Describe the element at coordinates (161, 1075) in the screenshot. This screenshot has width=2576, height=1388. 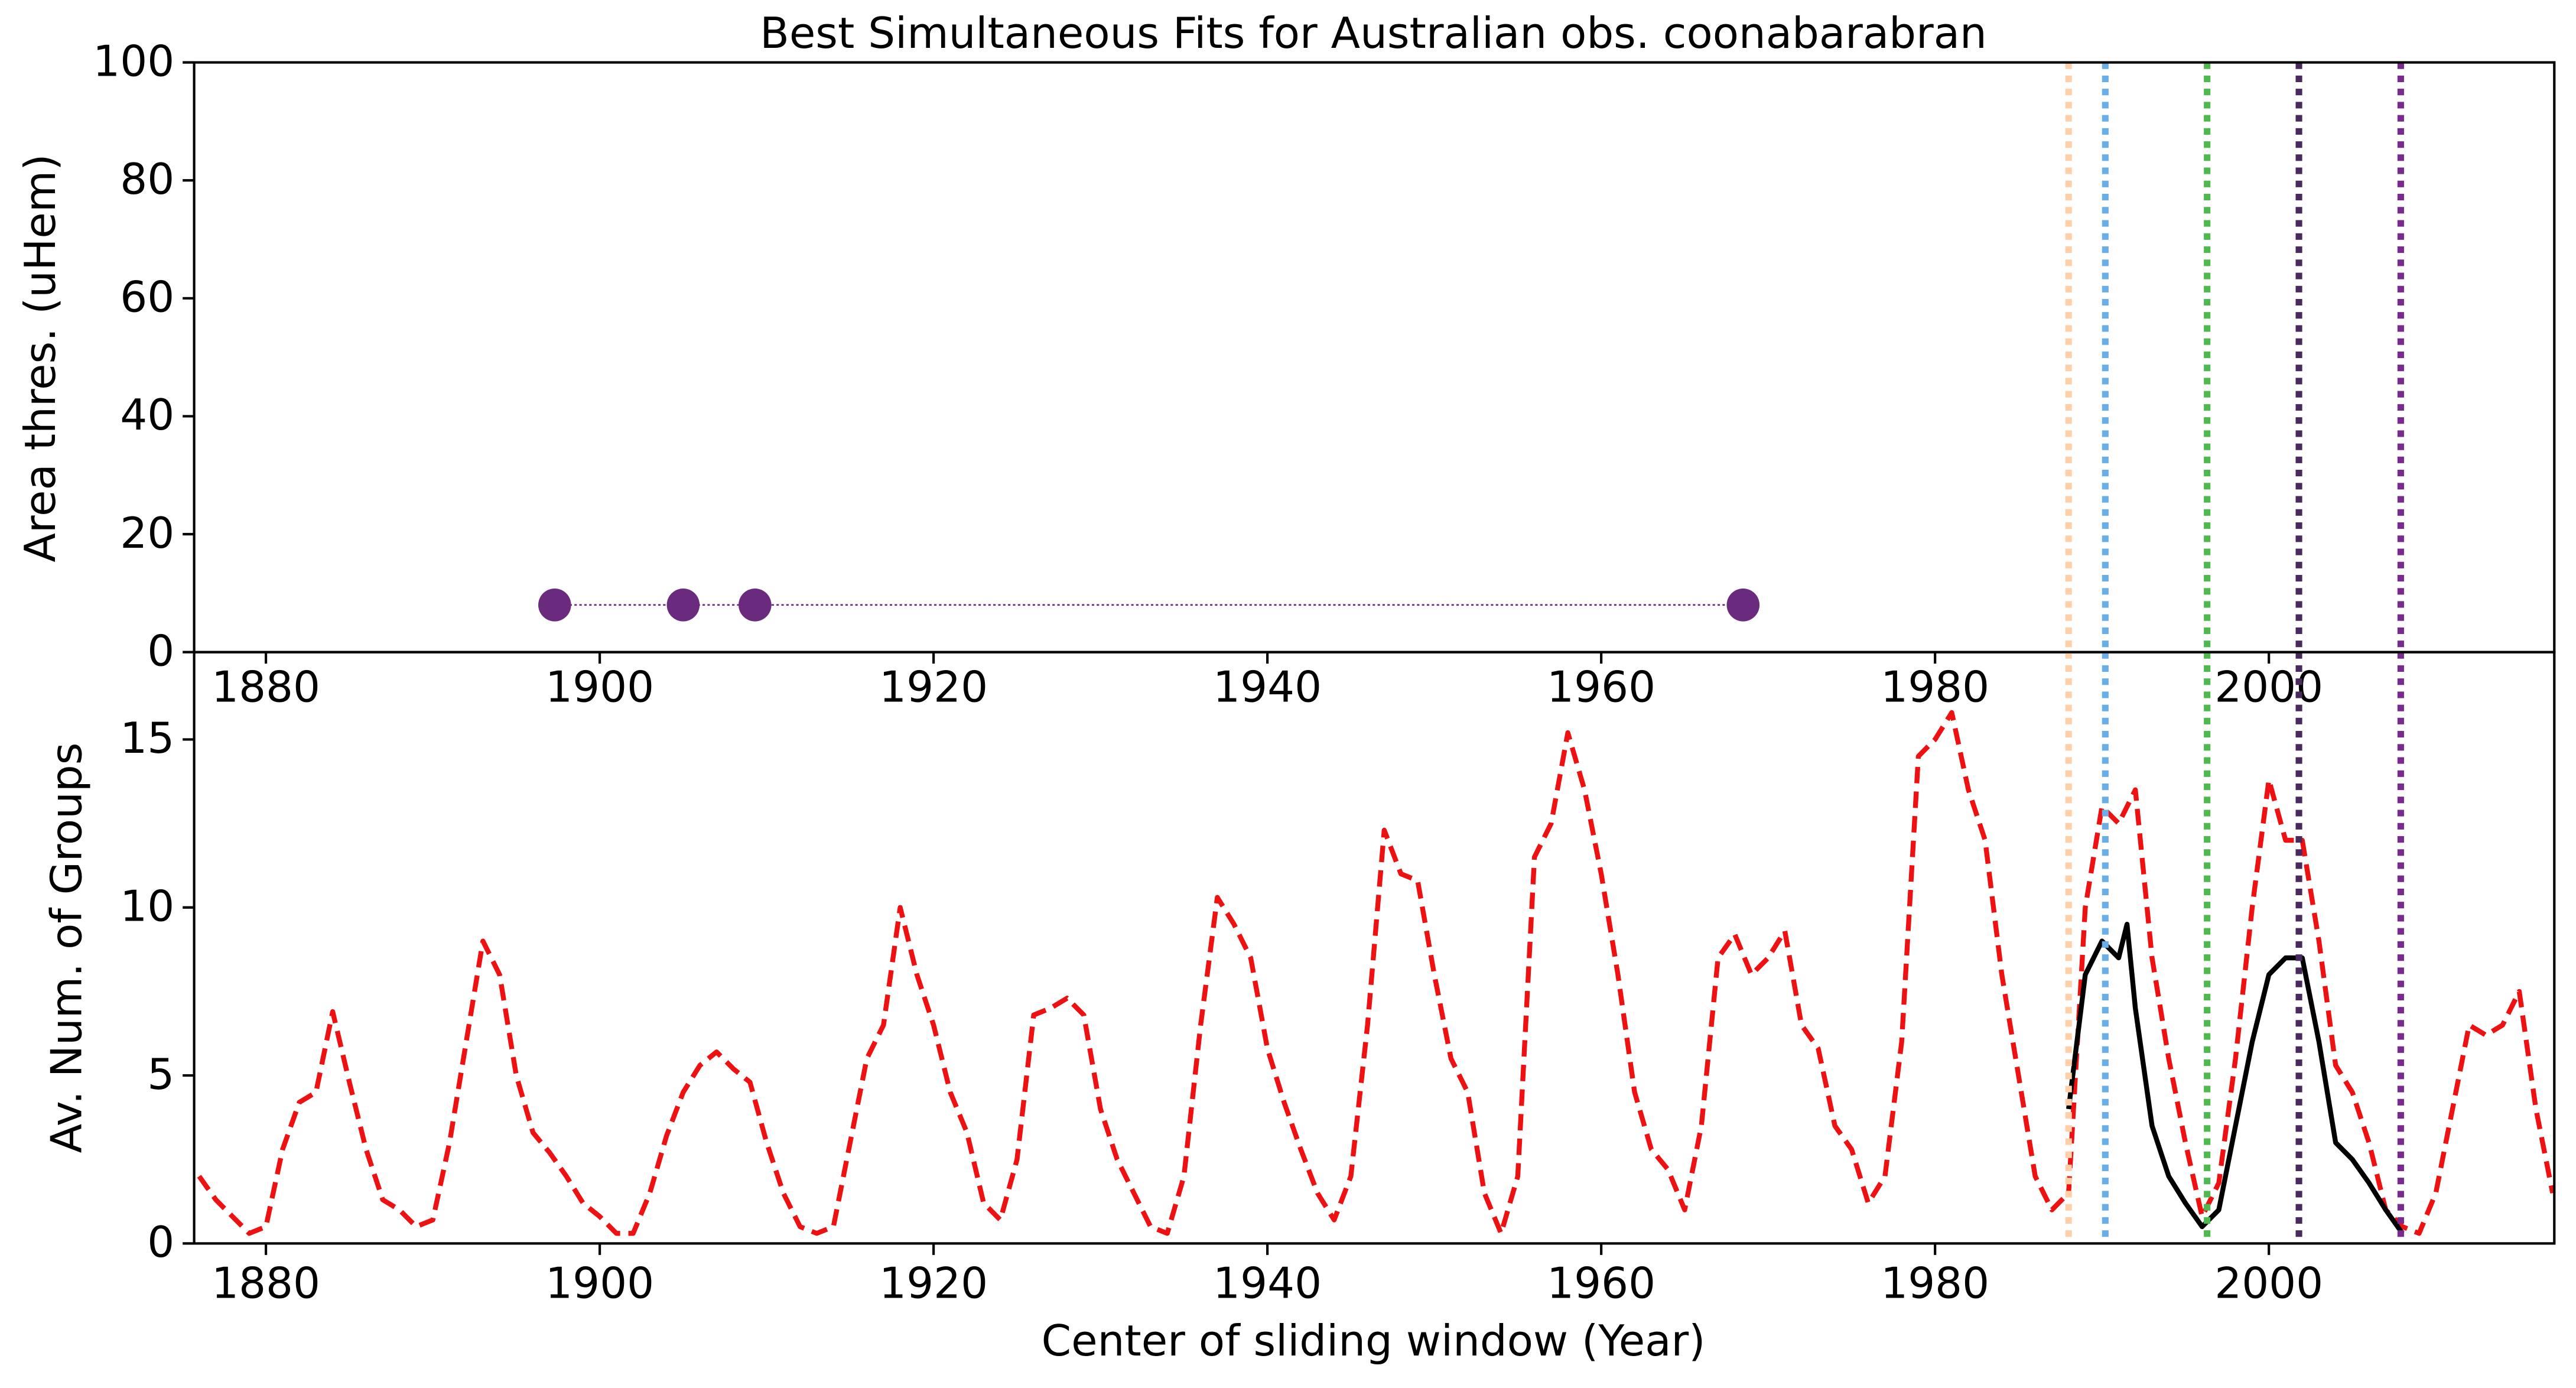
I see `y-tick-label: 5` at that location.